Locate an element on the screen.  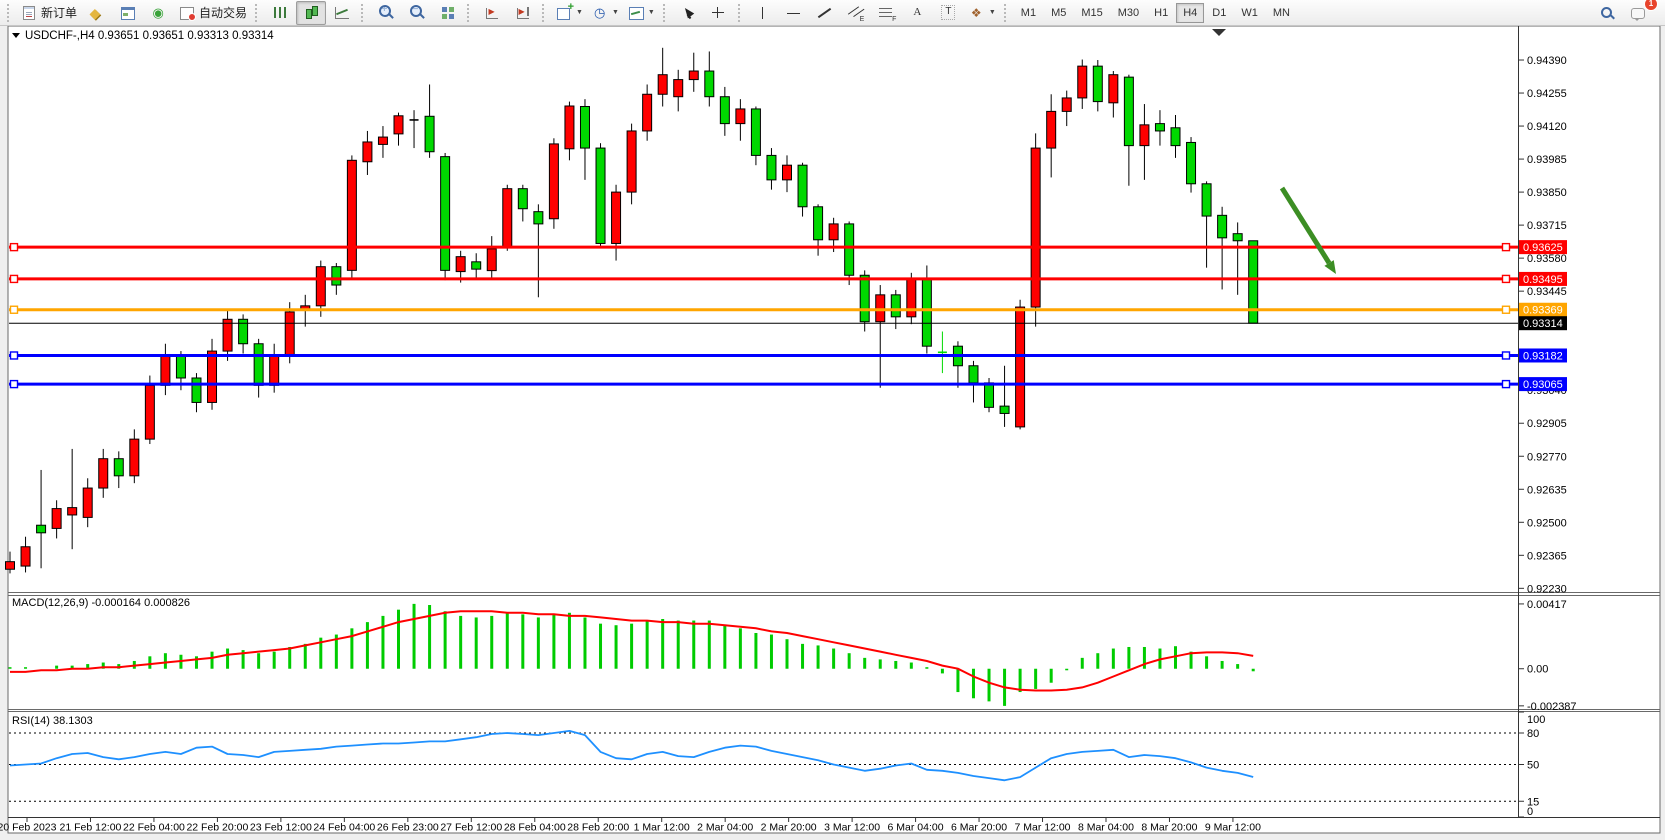
crosshair-button is located at coordinates (719, 13).